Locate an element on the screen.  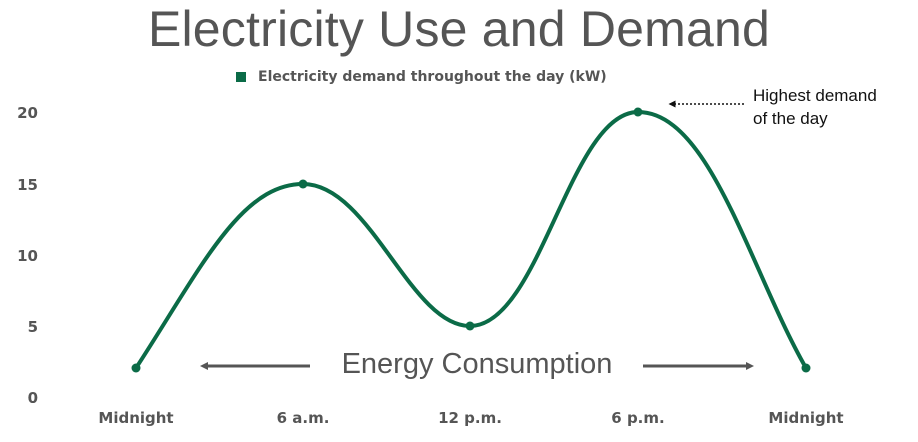
y-tick-10: 10 is located at coordinates (27, 256).